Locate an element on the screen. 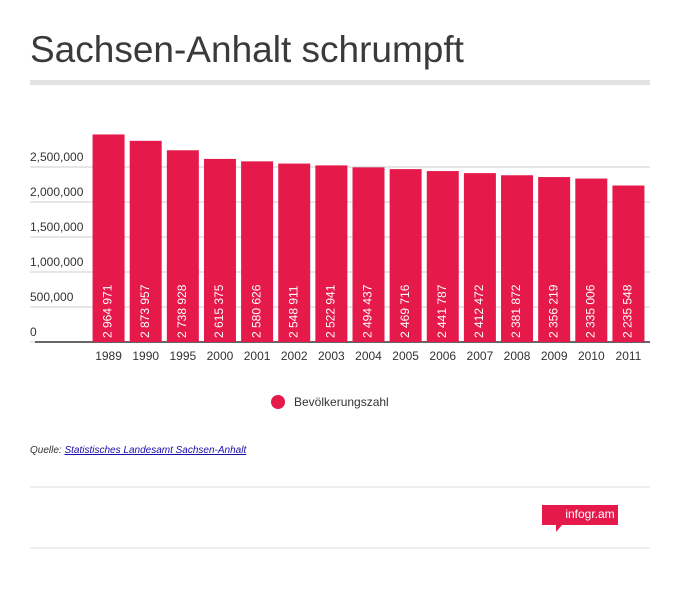  legend-label: Bevölkerungszahl is located at coordinates (341, 402).